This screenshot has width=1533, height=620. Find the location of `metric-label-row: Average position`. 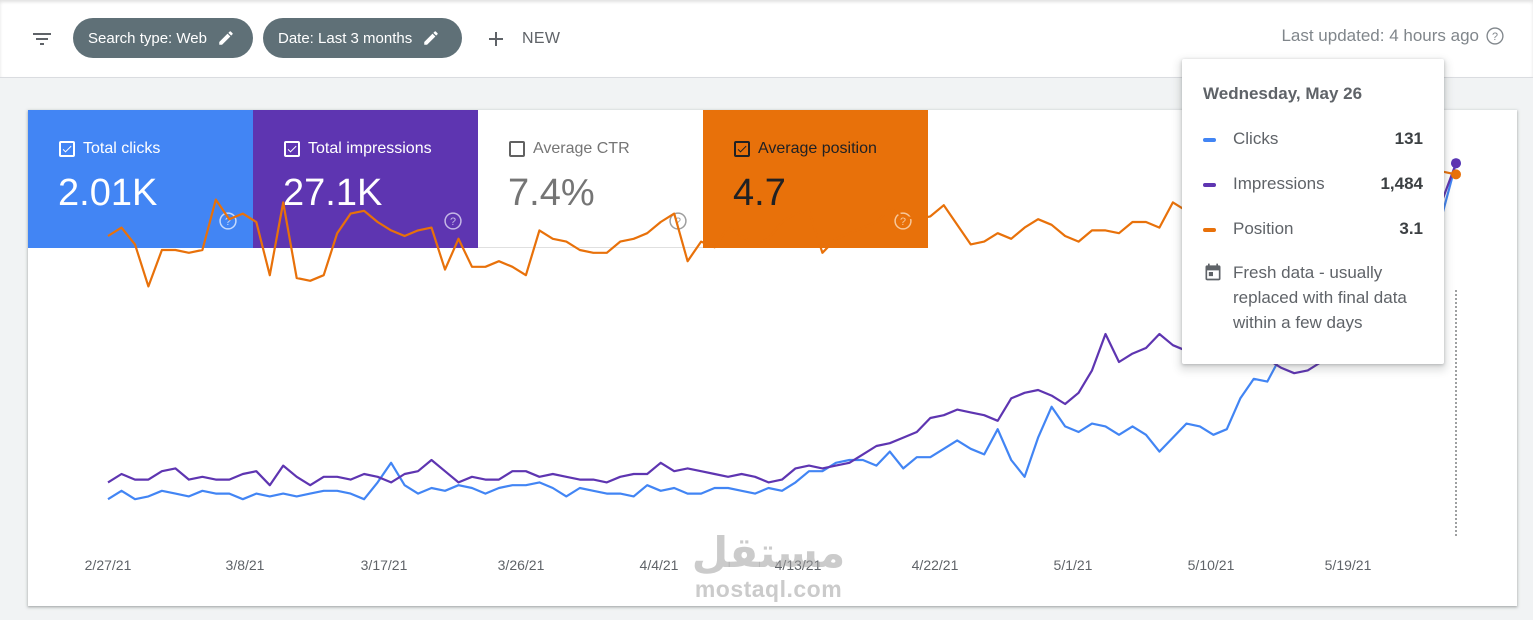

metric-label-row: Average position is located at coordinates (805, 149).